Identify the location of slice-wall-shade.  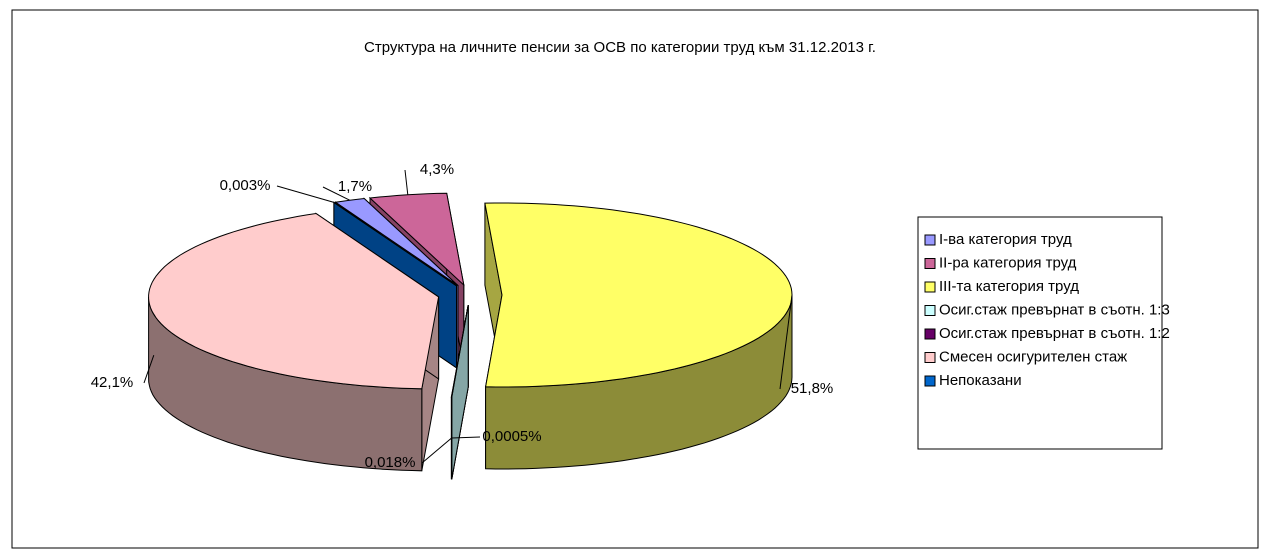
(460, 392).